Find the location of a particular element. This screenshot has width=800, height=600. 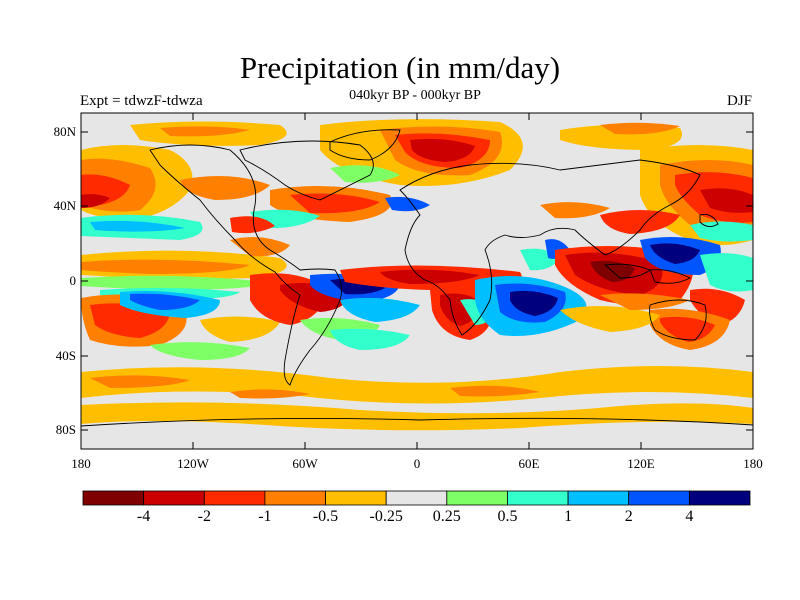

lat-label-40n: 40N is located at coordinates (64, 205).